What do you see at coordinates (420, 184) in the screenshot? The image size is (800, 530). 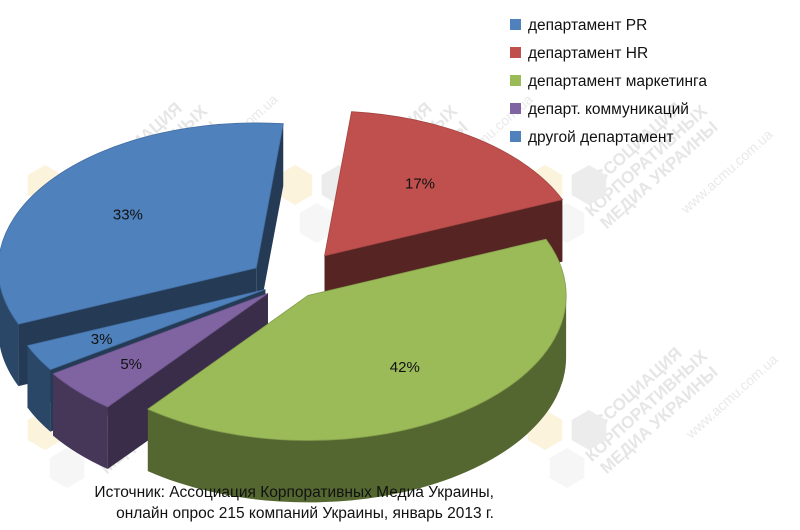 I see `data-label-департамент-hr: 17%` at bounding box center [420, 184].